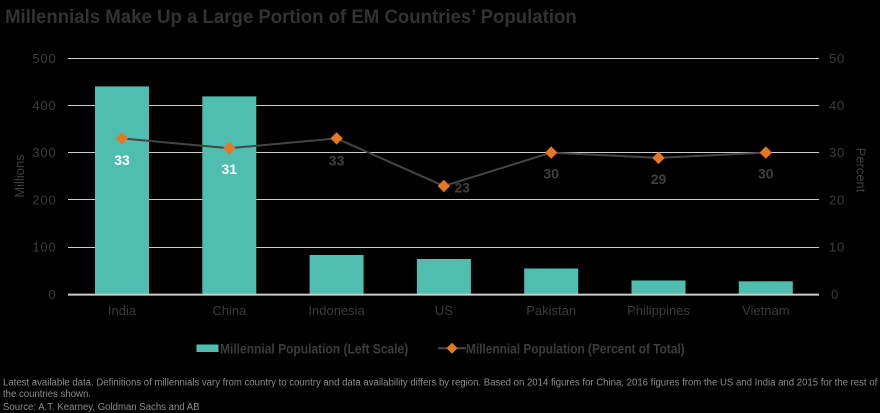 The height and width of the screenshot is (413, 880). I want to click on svg-text: Philippines, so click(658, 310).